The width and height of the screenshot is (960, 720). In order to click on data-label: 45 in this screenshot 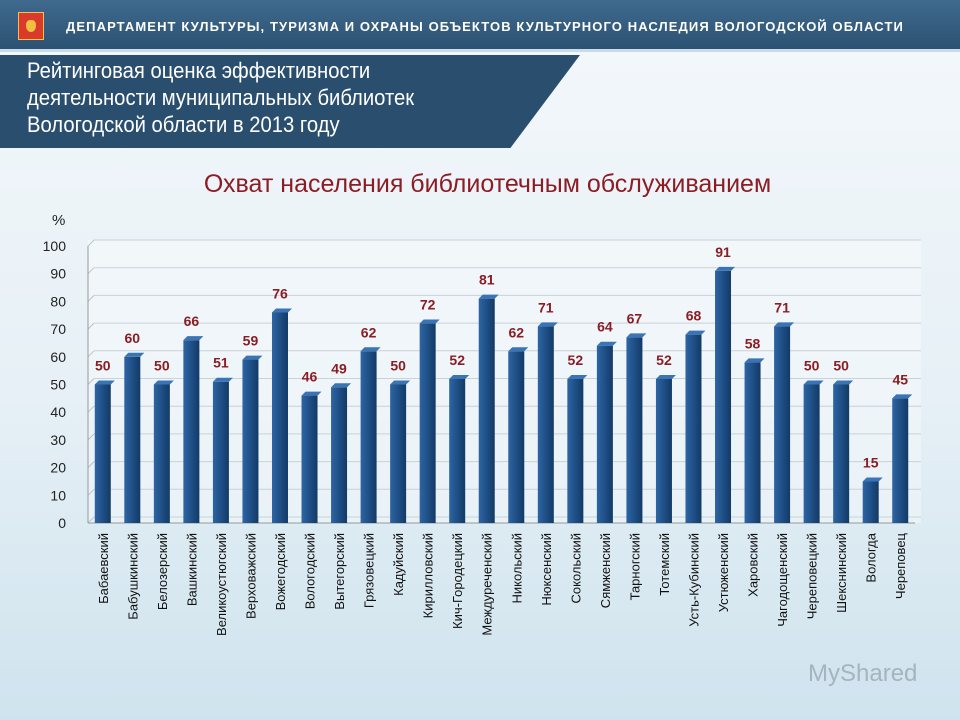, I will do `click(900, 379)`.